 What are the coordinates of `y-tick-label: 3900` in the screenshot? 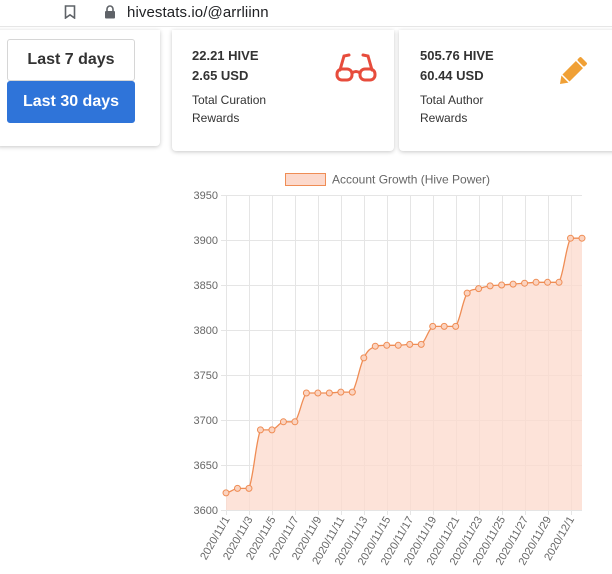 It's located at (206, 241).